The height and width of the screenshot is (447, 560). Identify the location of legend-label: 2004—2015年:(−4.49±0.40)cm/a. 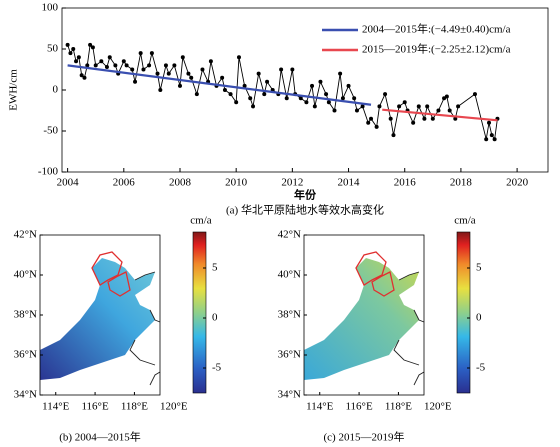
(436, 29).